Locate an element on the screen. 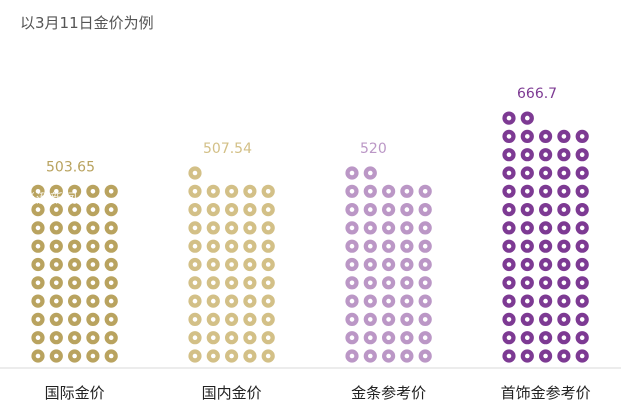  bar-group-2: 507.54 国内金价 is located at coordinates (231, 271).